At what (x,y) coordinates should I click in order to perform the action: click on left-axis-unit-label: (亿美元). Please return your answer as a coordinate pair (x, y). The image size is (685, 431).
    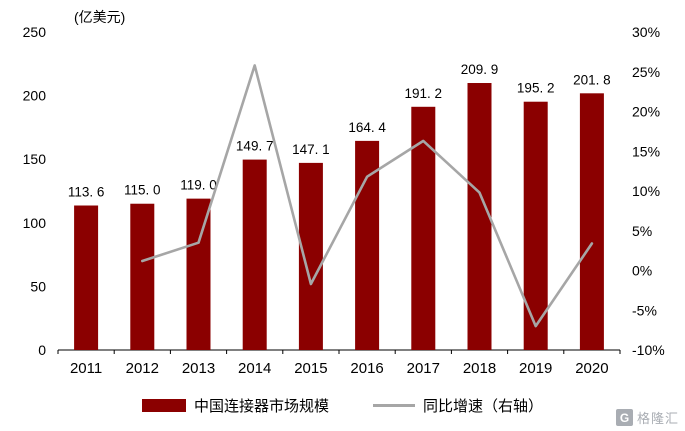
    Looking at the image, I should click on (99, 17).